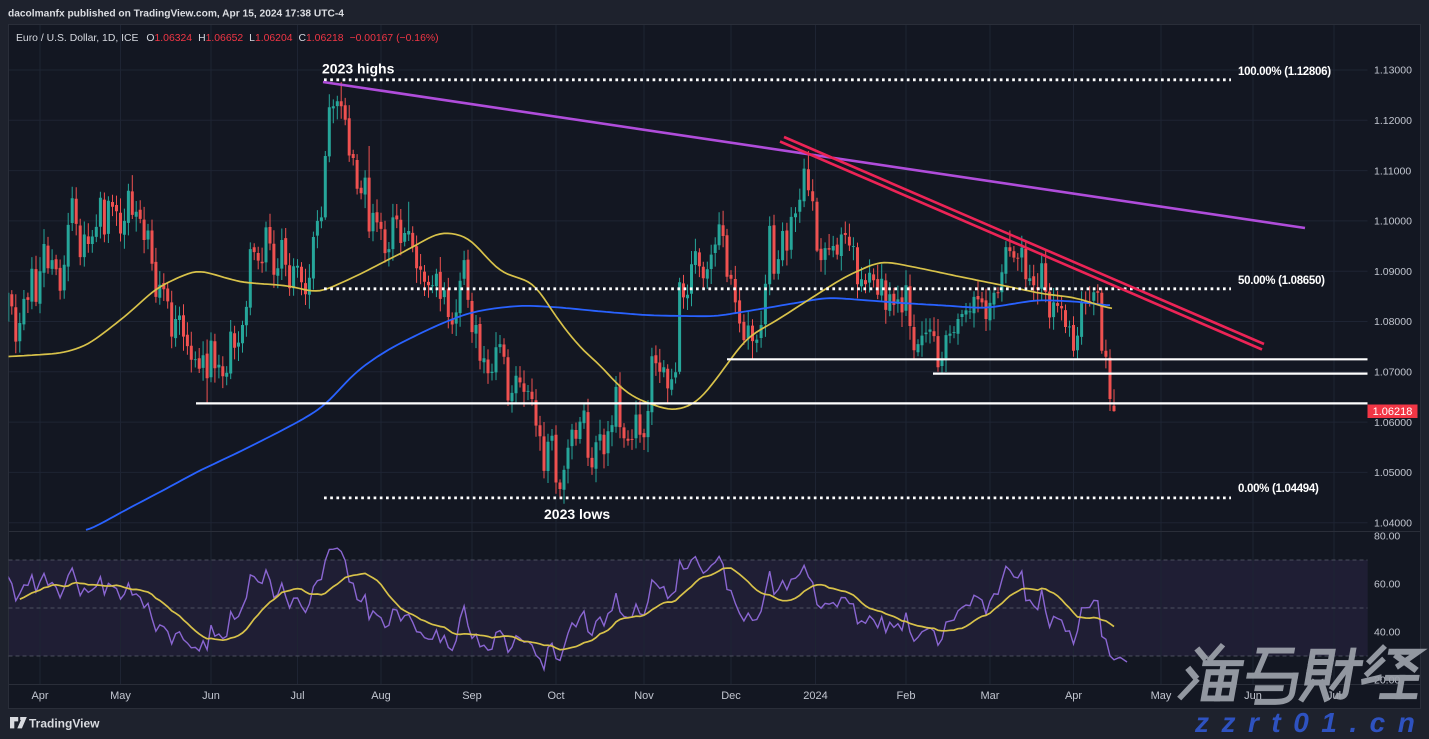 The image size is (1429, 739). What do you see at coordinates (1393, 272) in the screenshot?
I see `svg-text: 1.09000` at bounding box center [1393, 272].